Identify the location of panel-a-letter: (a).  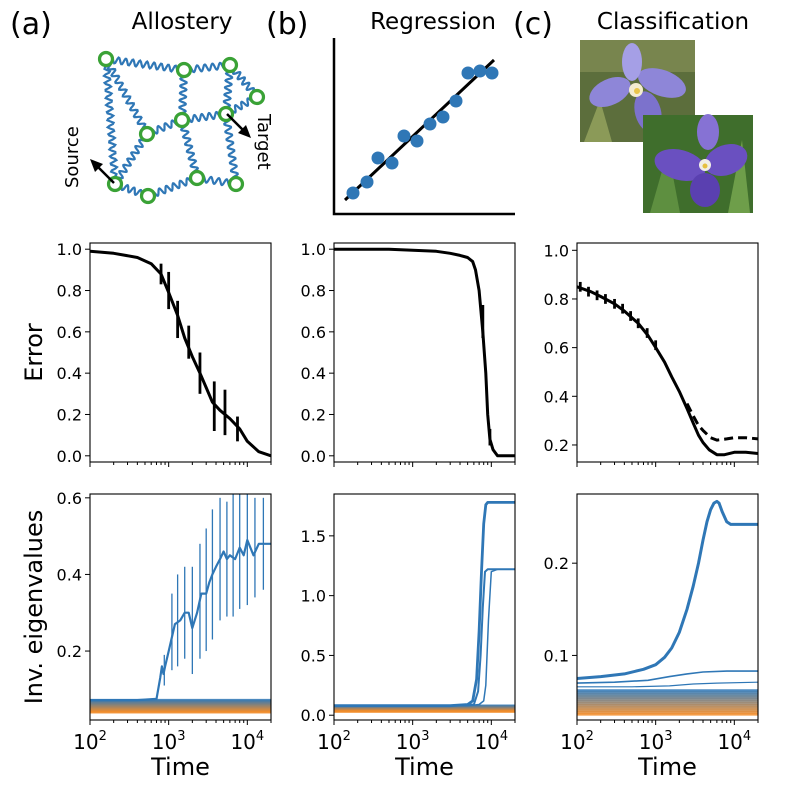
(31, 24).